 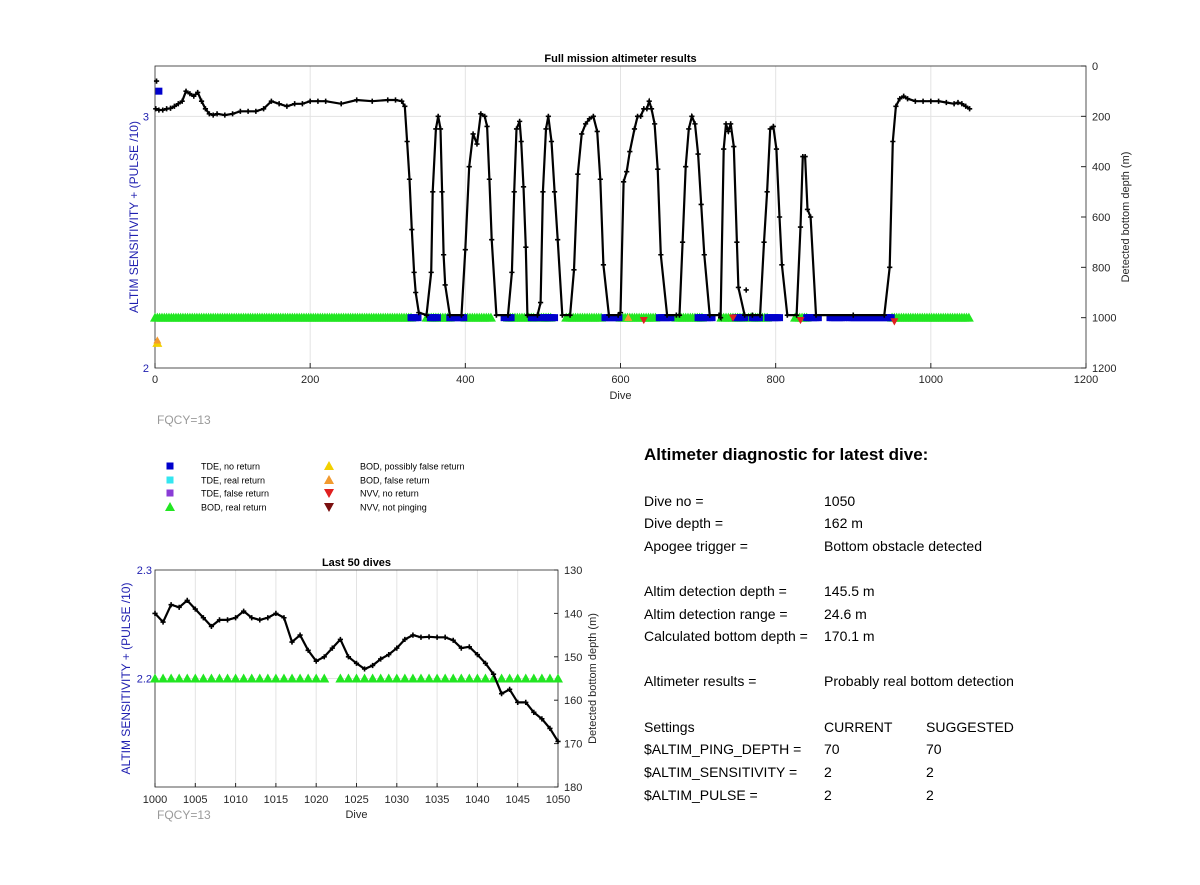 What do you see at coordinates (726, 636) in the screenshot?
I see `diag-label-bottom-depth: Calculated bottom depth =` at bounding box center [726, 636].